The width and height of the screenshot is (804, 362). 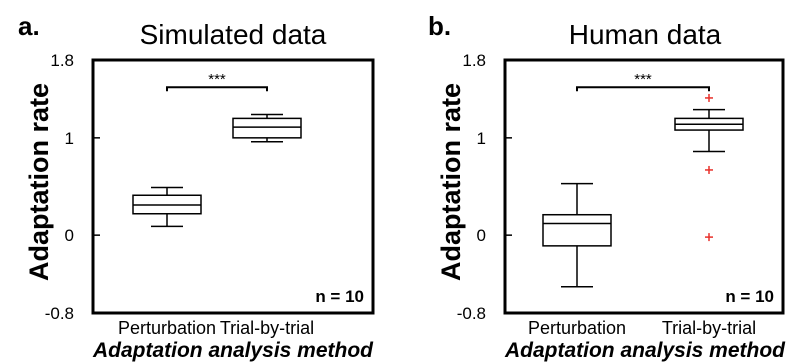 I want to click on panel-b-y-ticks: 1.8 1 0 -0.8, so click(x=484, y=187).